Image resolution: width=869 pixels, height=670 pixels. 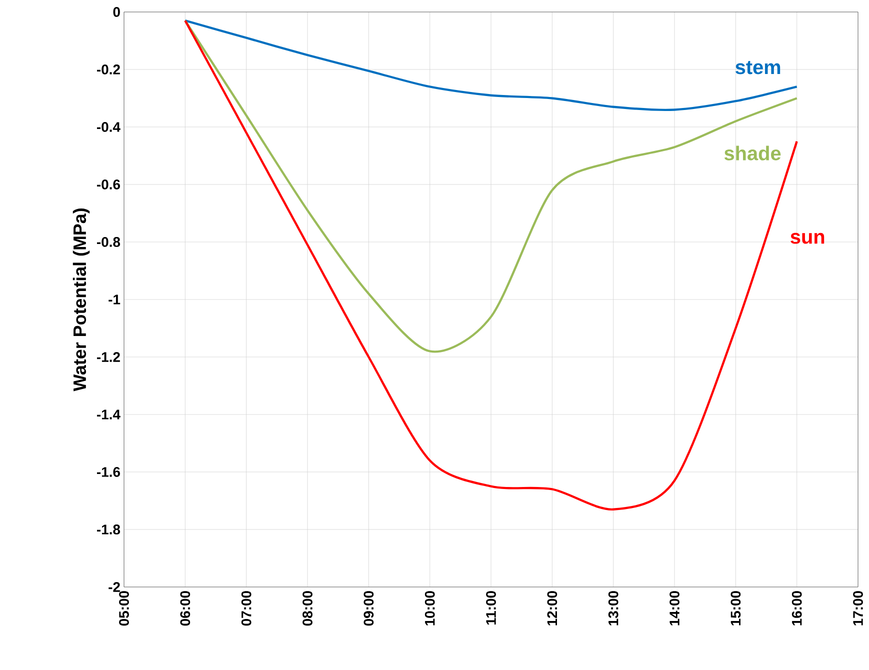 I want to click on y-tick-label: -2, so click(x=114, y=587).